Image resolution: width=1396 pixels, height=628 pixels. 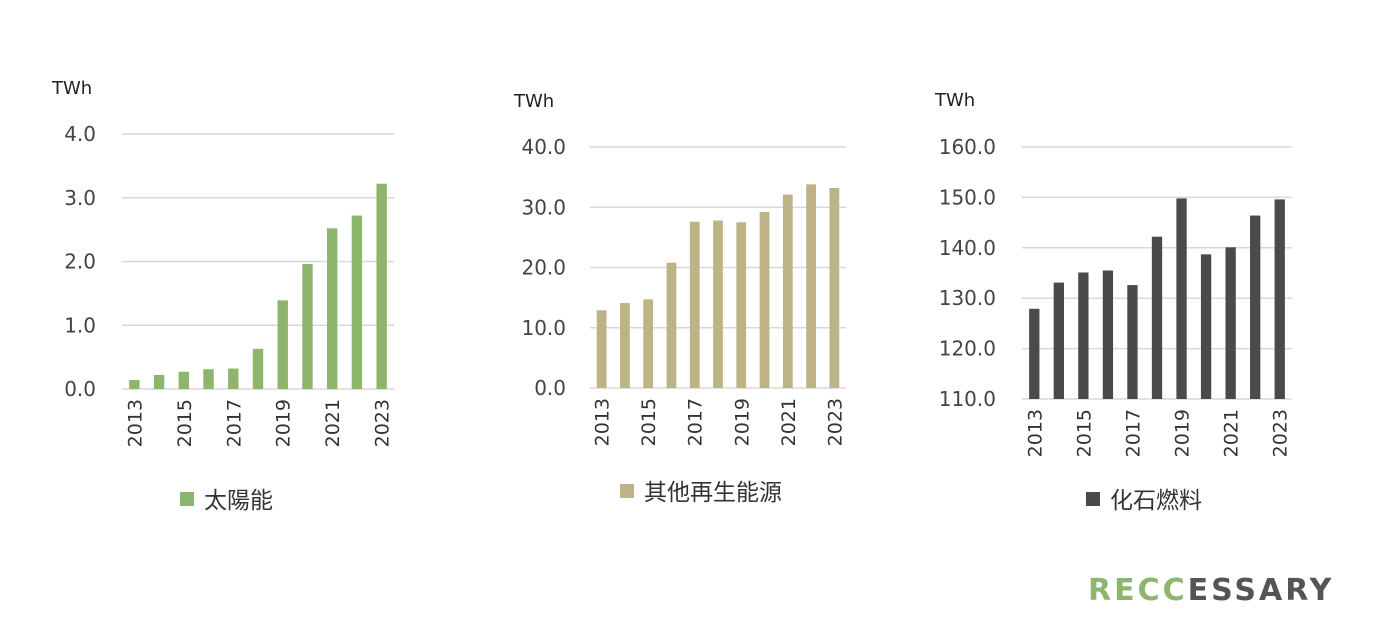 What do you see at coordinates (967, 147) in the screenshot?
I see `y-tick-label: 160.0` at bounding box center [967, 147].